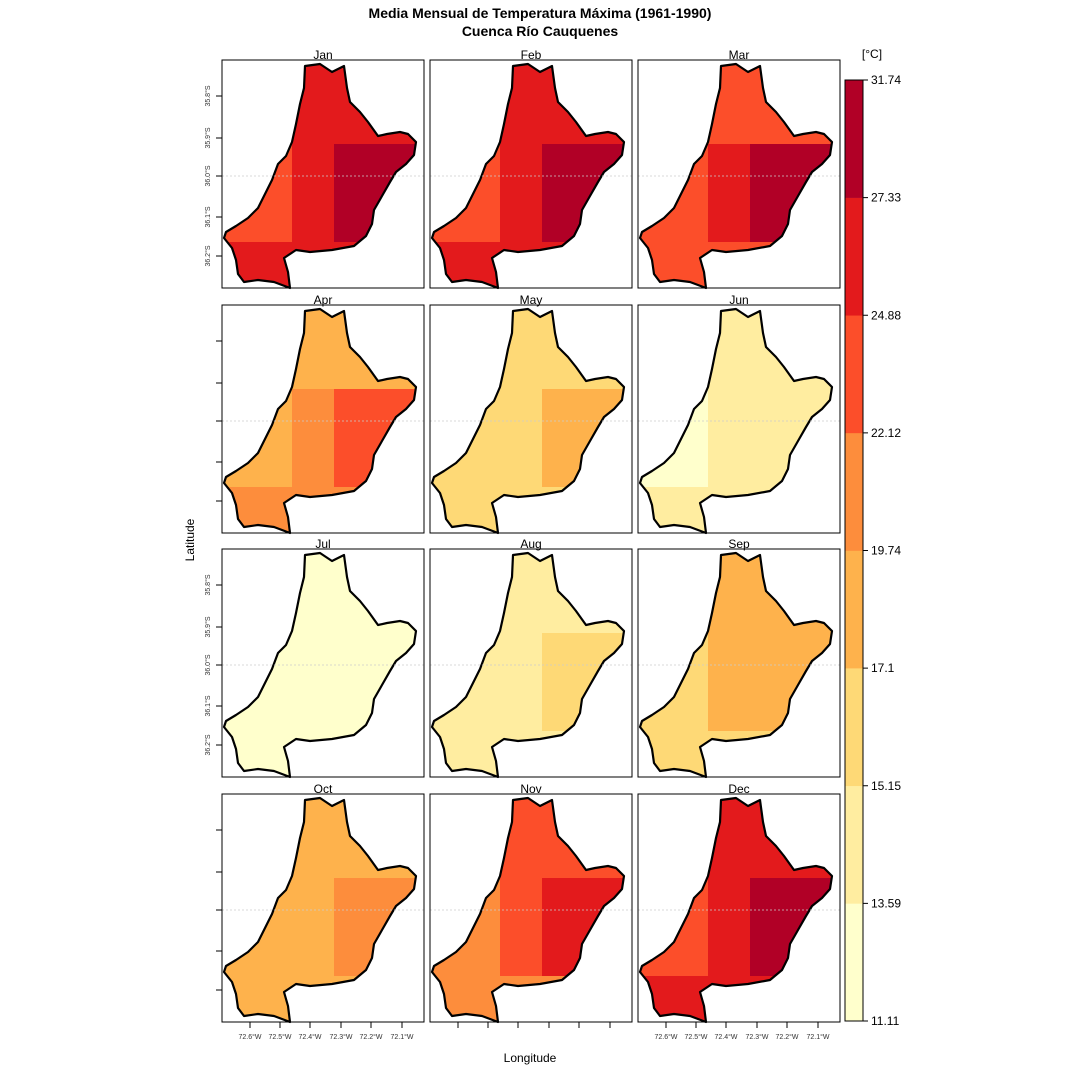  I want to click on panel-frame, so click(323, 419).